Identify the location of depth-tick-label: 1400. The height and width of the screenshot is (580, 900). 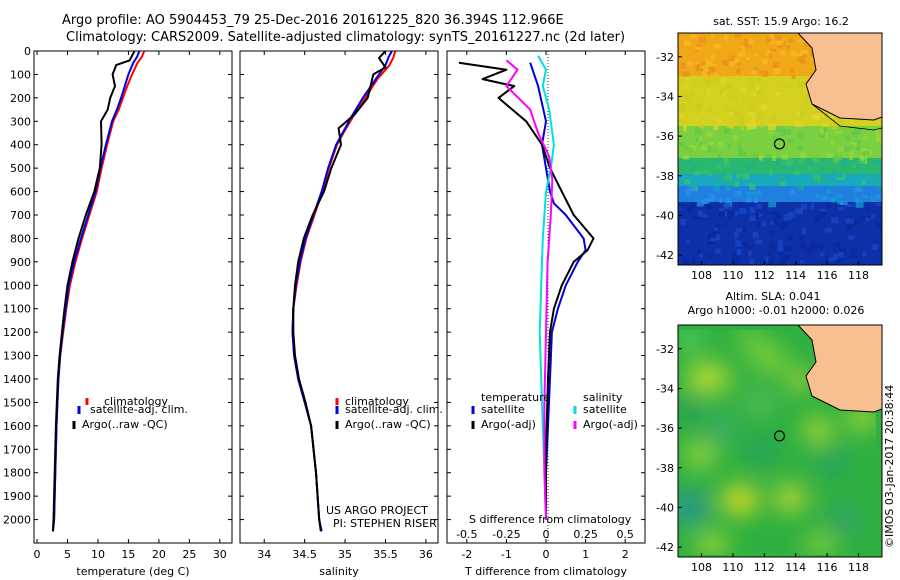
(17, 379).